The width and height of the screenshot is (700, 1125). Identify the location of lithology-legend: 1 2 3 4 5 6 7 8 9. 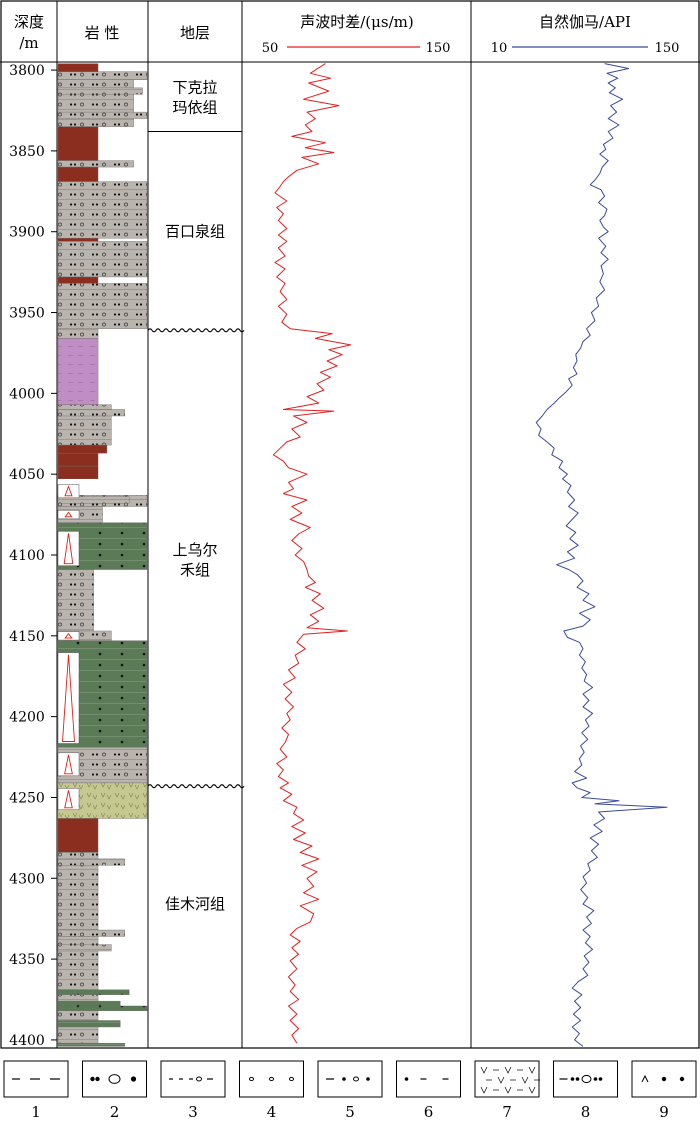
(350, 1090).